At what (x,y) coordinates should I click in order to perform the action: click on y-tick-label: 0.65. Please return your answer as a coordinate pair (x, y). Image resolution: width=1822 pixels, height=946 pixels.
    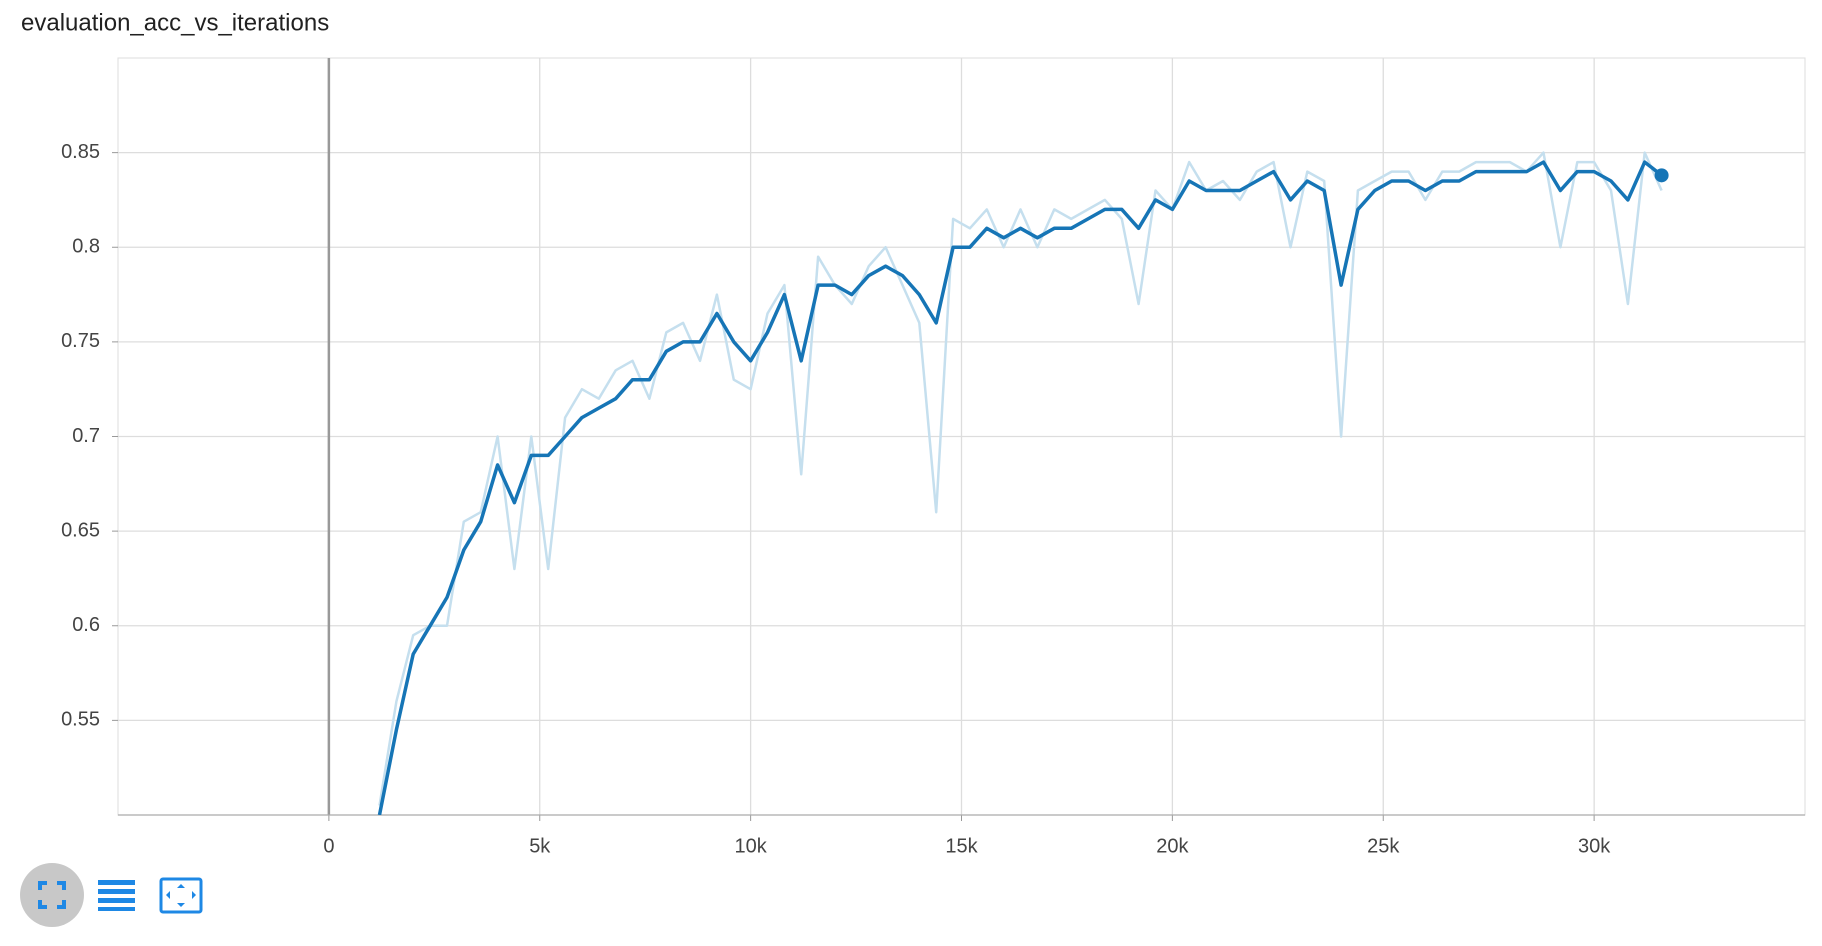
    Looking at the image, I should click on (80, 530).